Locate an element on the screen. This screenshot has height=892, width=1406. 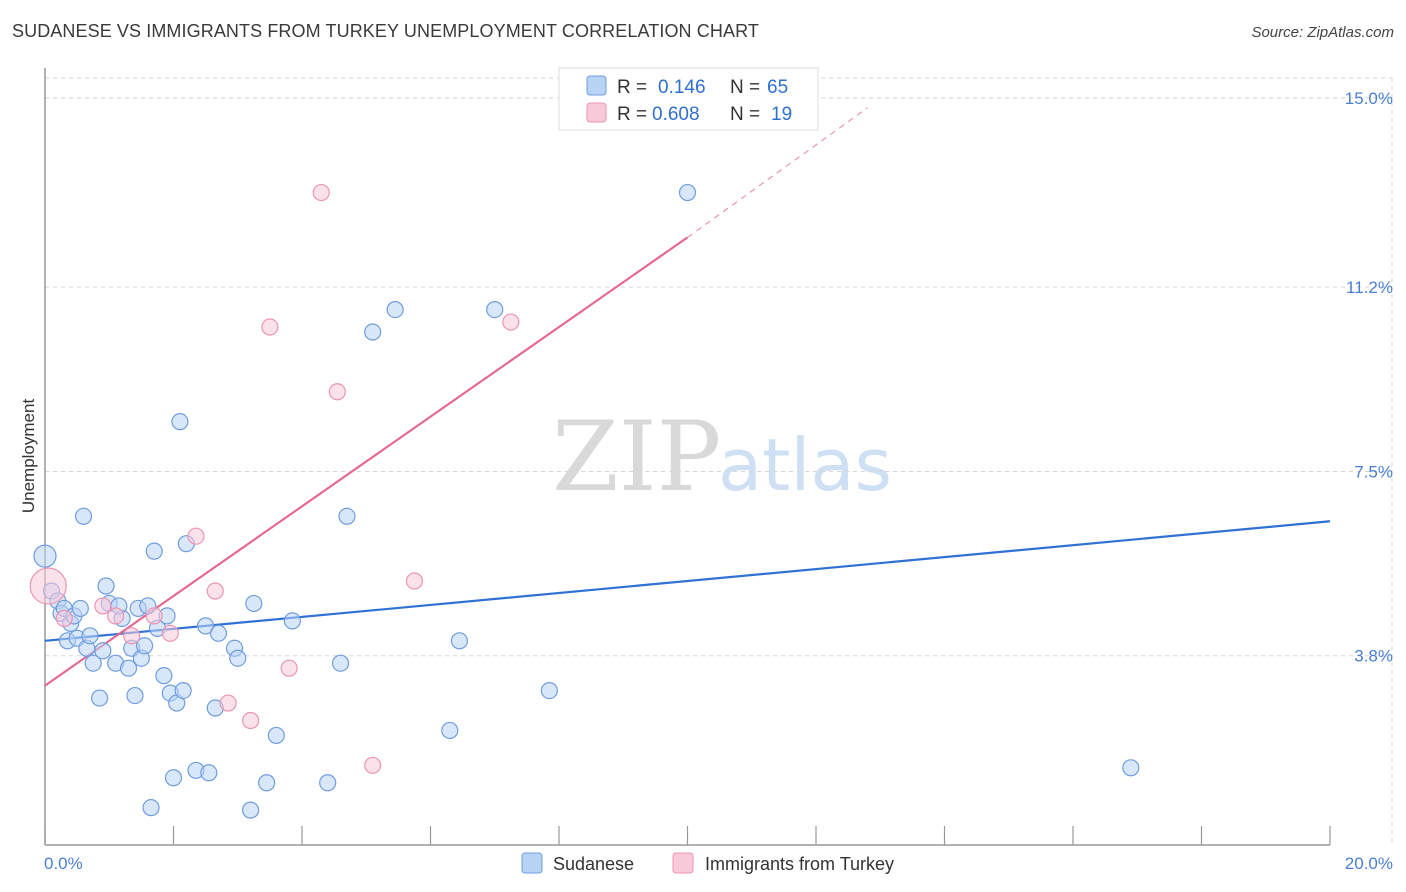
turkey-trend-extension is located at coordinates (777, 172).